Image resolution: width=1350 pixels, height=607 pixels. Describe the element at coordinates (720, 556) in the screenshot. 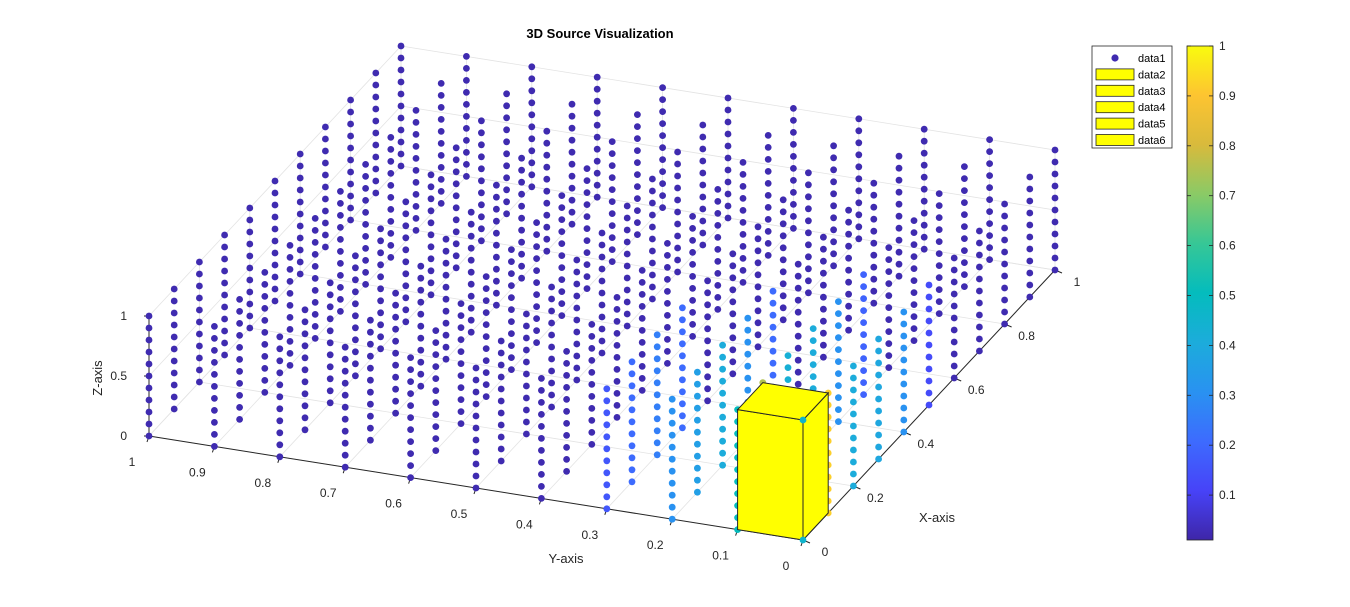

I see `y-tick-label: 0.1` at that location.